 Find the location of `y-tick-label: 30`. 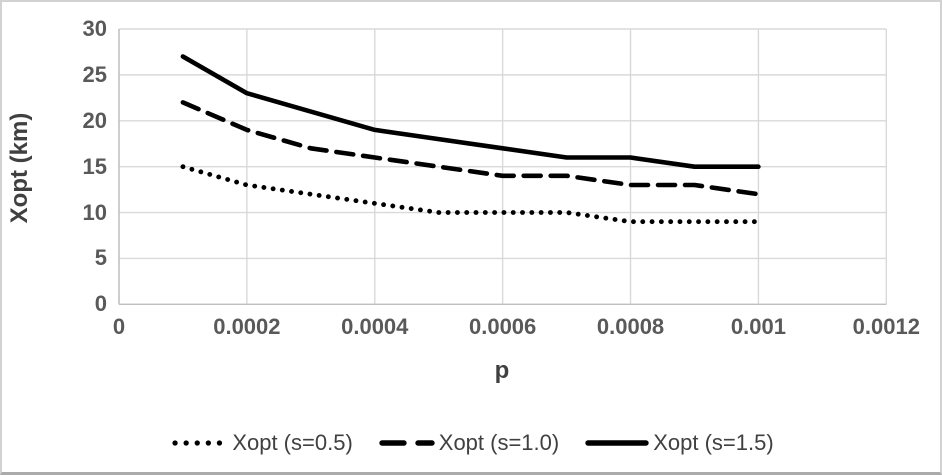

y-tick-label: 30 is located at coordinates (94, 28).